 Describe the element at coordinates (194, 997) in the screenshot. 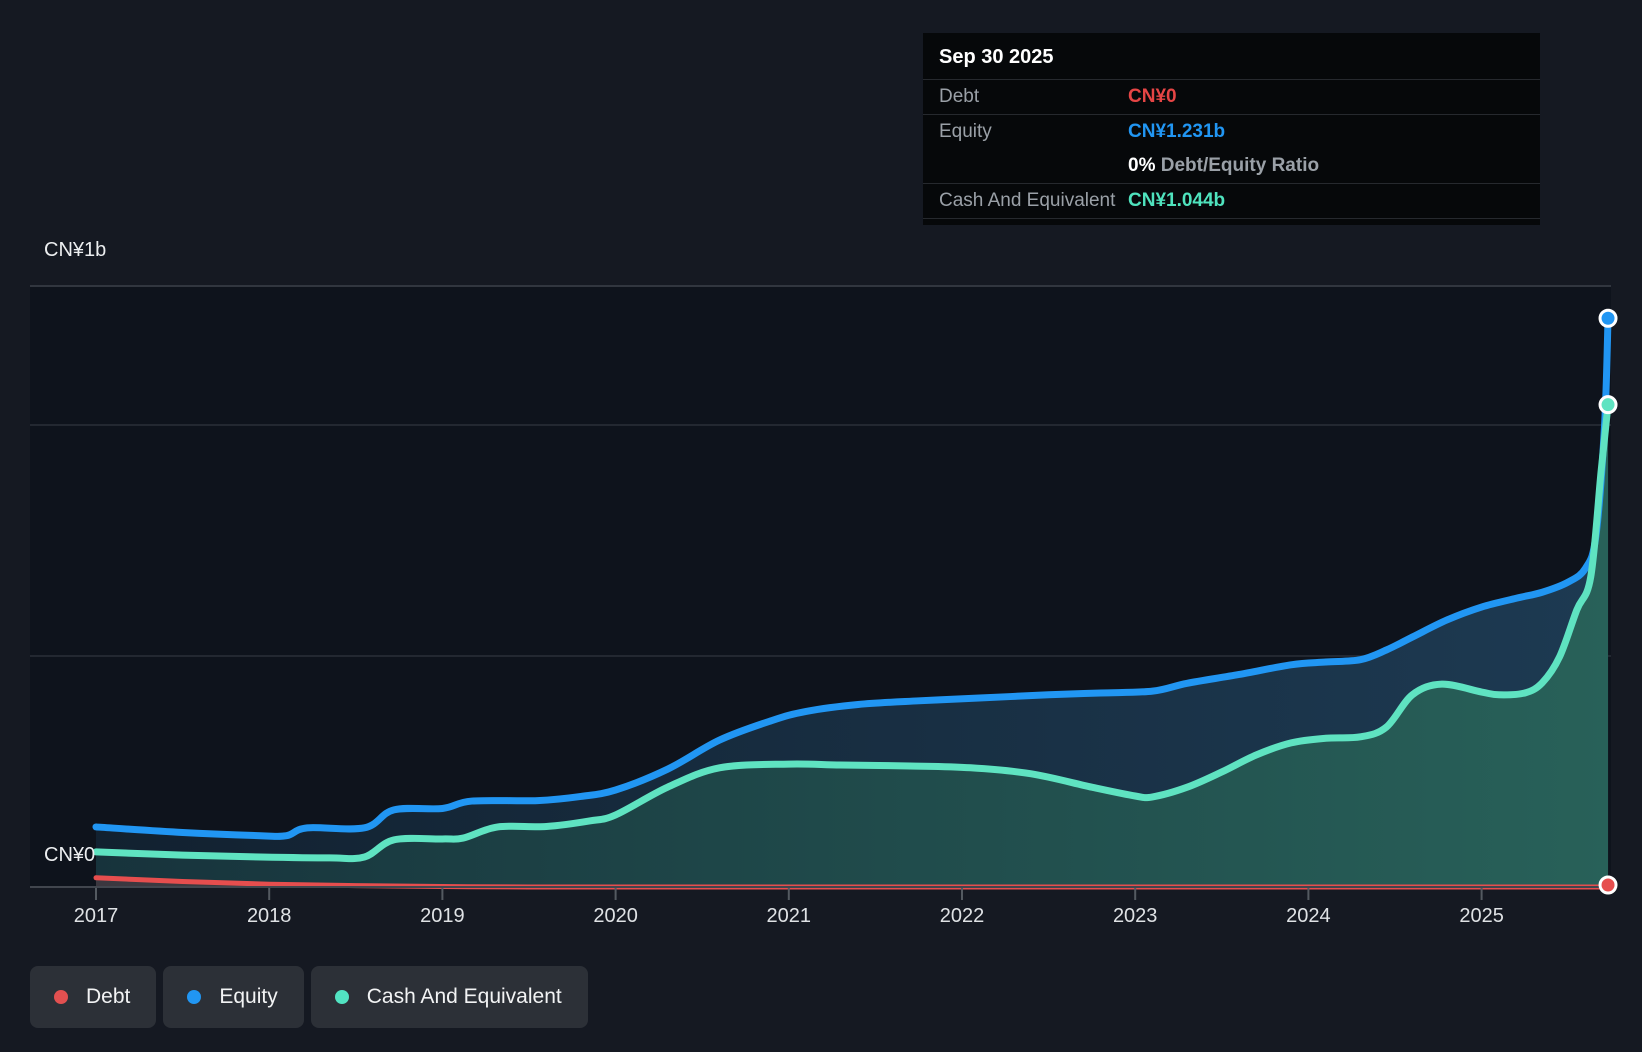

I see `equity-series-dot-icon` at that location.